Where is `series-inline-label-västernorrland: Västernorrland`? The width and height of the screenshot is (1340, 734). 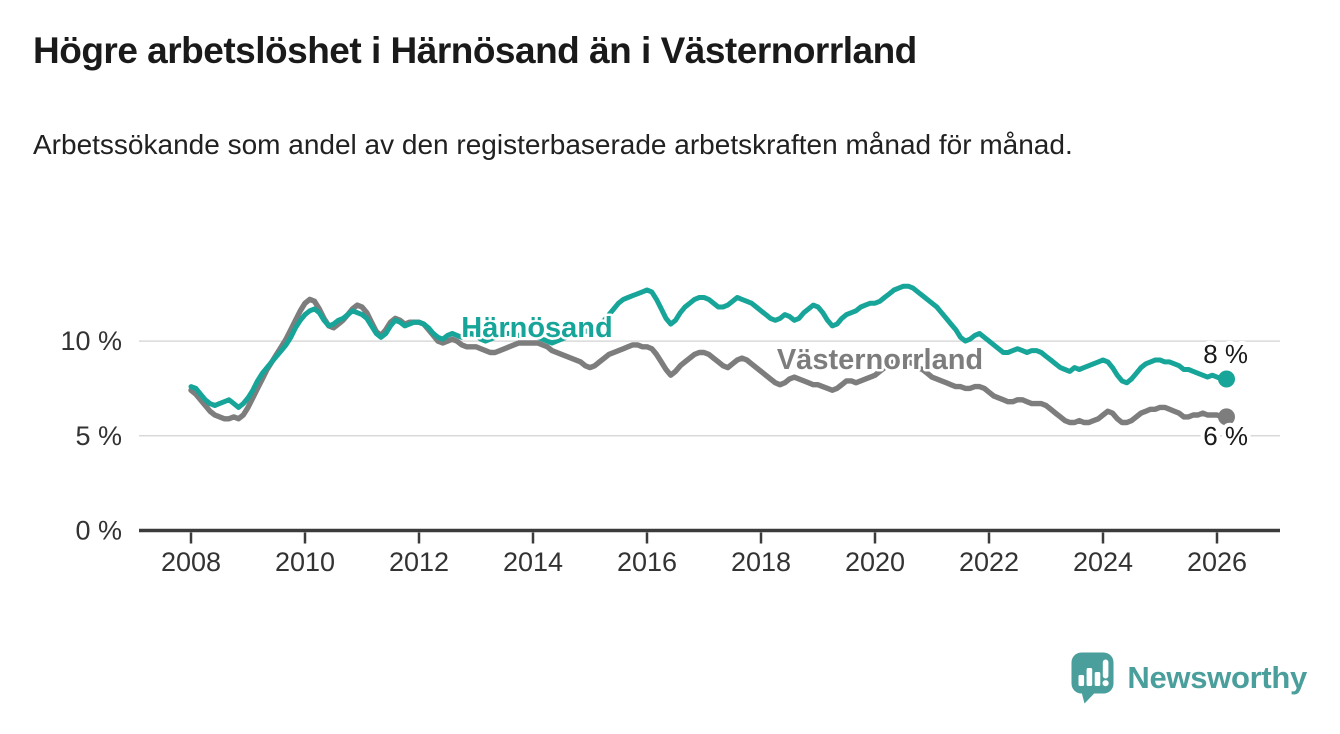
series-inline-label-västernorrland: Västernorrland is located at coordinates (880, 360).